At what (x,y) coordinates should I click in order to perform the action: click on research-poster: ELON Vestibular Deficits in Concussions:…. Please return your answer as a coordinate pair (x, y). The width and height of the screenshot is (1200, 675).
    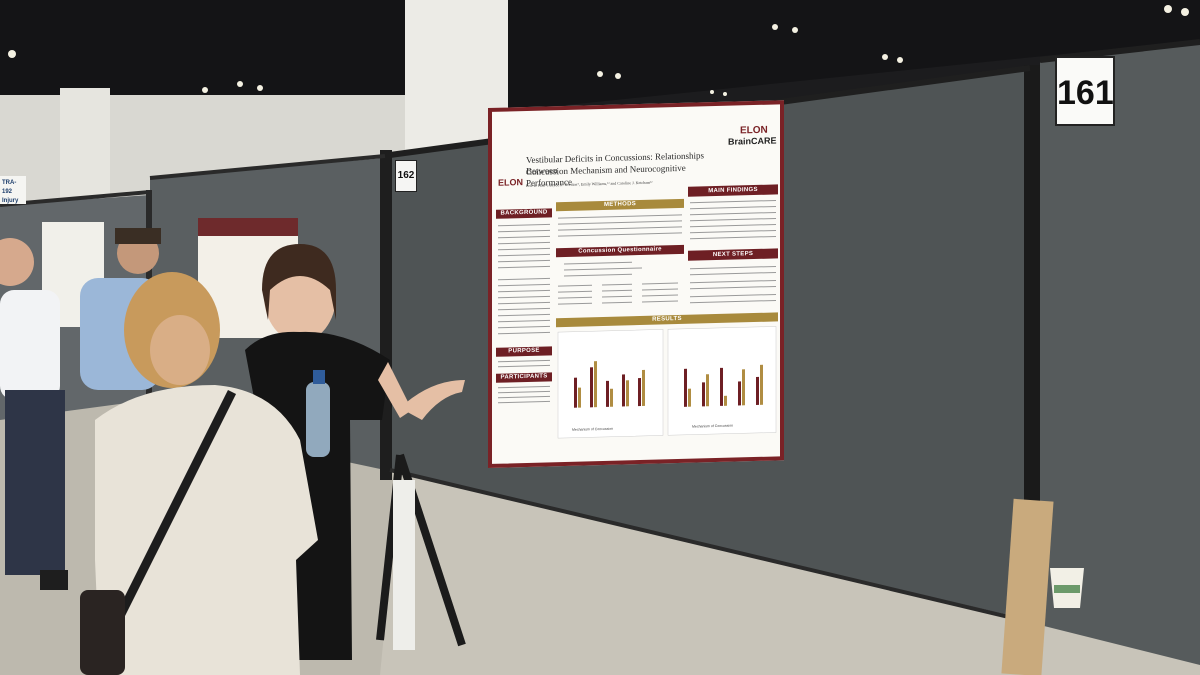
    Looking at the image, I should click on (636, 284).